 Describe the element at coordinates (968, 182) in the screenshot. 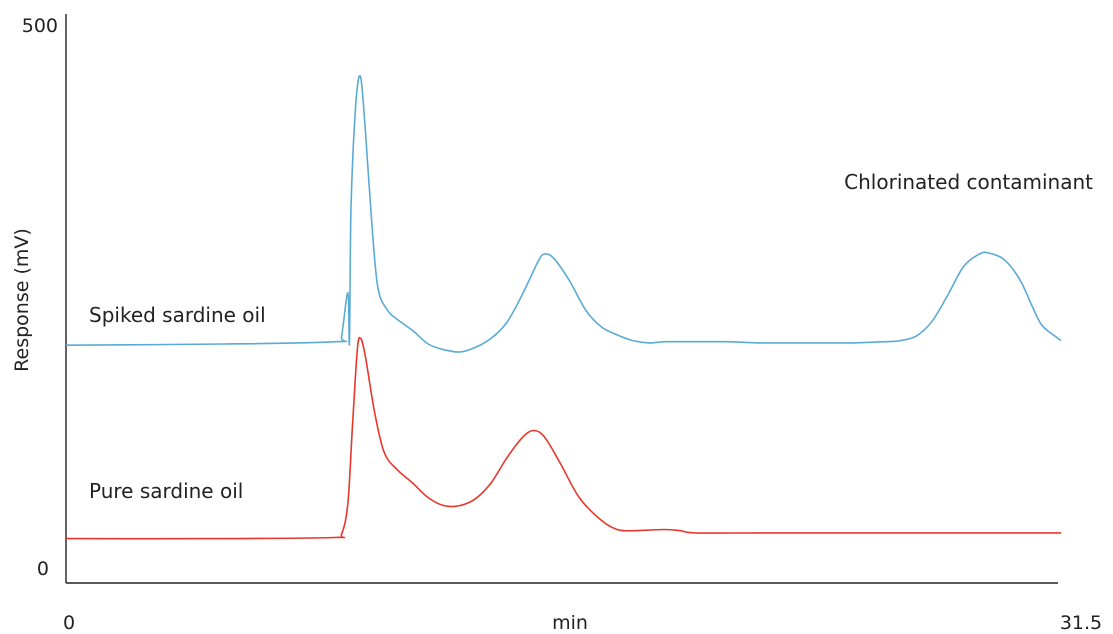

I see `annotation-chlorinated-contaminant: Chlorinated contaminant` at that location.